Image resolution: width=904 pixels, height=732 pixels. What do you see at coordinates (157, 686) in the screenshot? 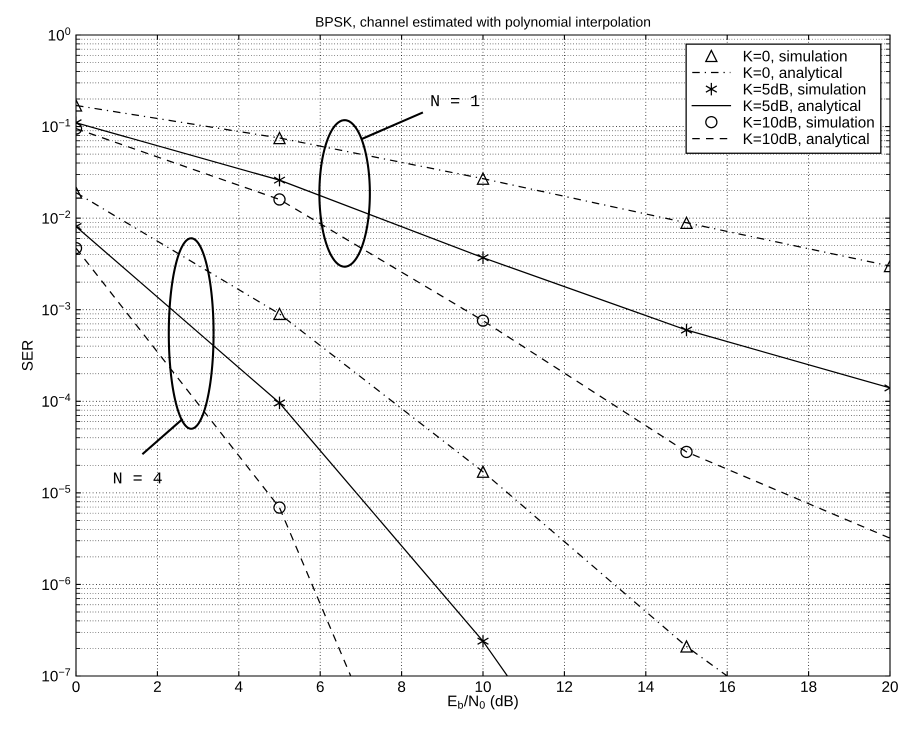
I see `x-tick-label: 2` at bounding box center [157, 686].